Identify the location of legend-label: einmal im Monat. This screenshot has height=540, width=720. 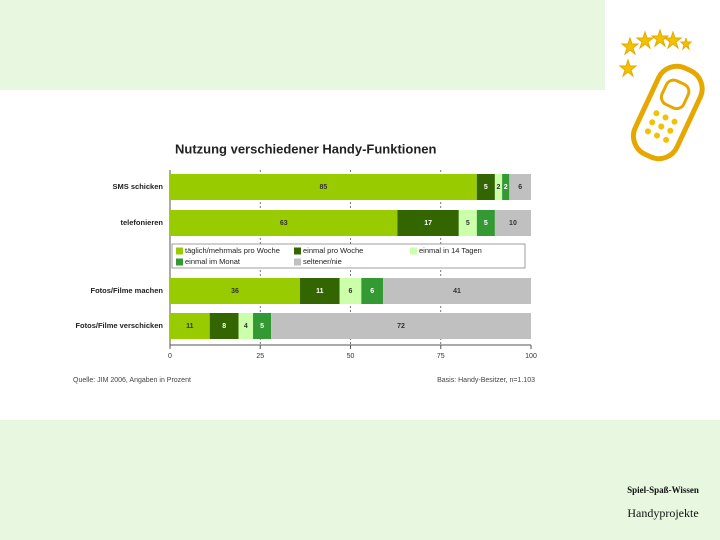
(213, 261).